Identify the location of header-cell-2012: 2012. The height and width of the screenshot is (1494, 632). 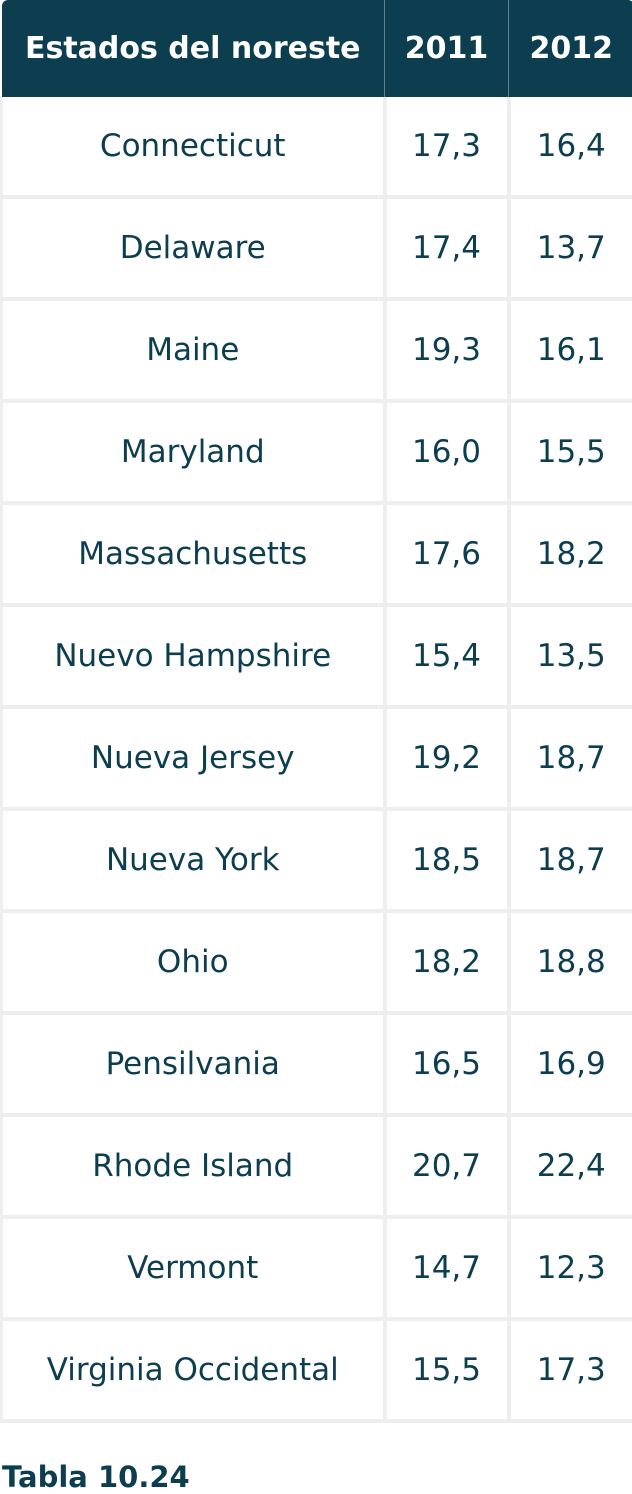
(570, 48).